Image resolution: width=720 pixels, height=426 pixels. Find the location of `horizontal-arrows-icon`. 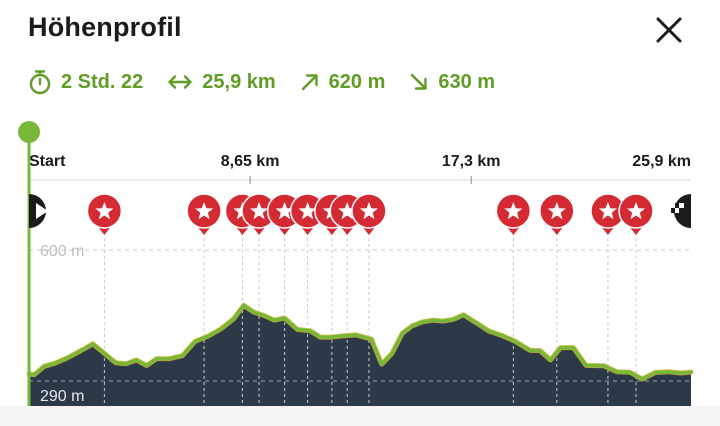

horizontal-arrows-icon is located at coordinates (180, 82).